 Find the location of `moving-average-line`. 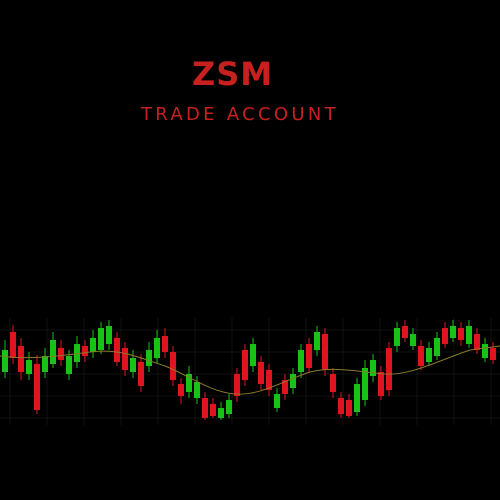

moving-average-line is located at coordinates (250, 370).